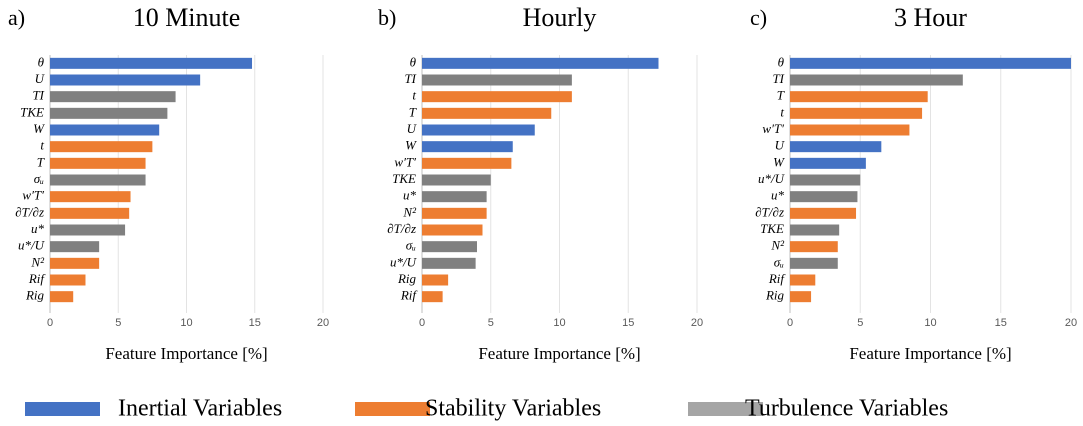  I want to click on legend-label: Inertial Variables, so click(200, 409).